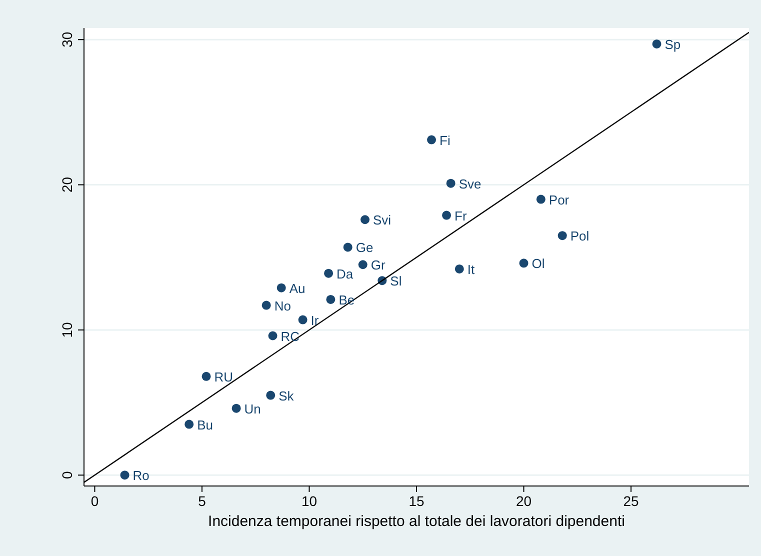 The height and width of the screenshot is (556, 761). Describe the element at coordinates (67, 40) in the screenshot. I see `y-tick-label: 30` at that location.